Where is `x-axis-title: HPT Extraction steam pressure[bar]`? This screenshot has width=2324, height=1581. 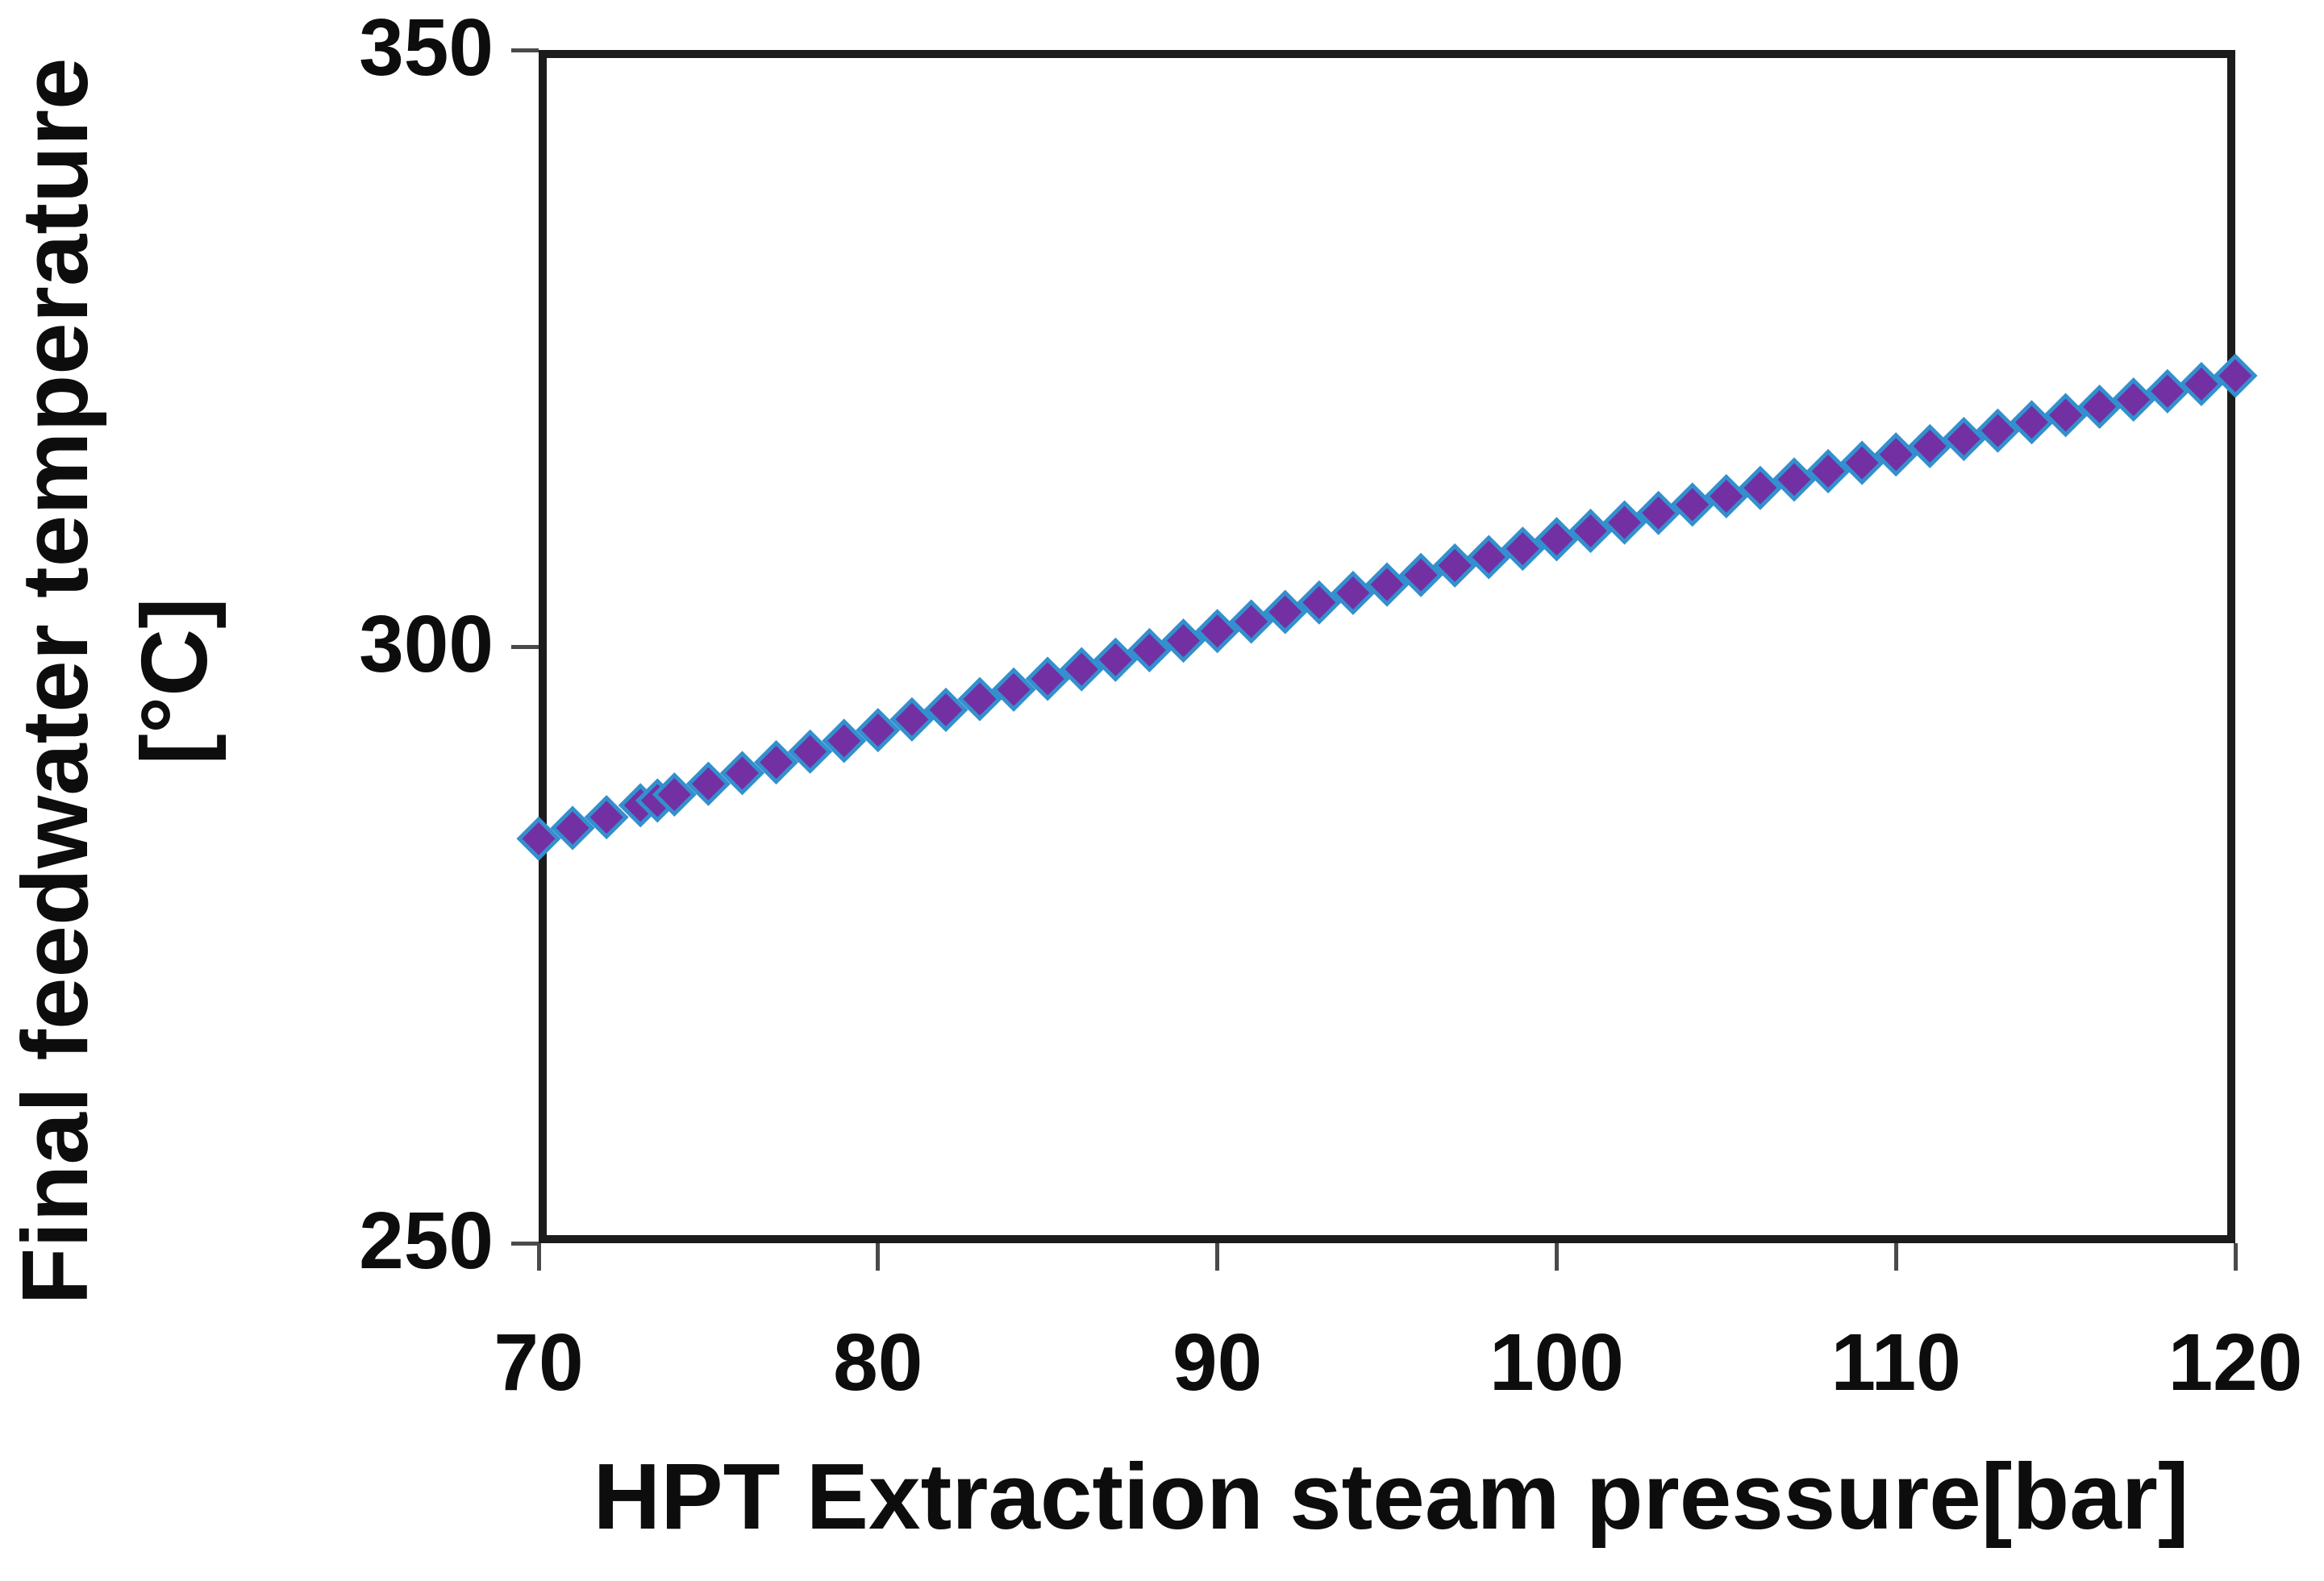
x-axis-title: HPT Extraction steam pressure[bar] is located at coordinates (1391, 1496).